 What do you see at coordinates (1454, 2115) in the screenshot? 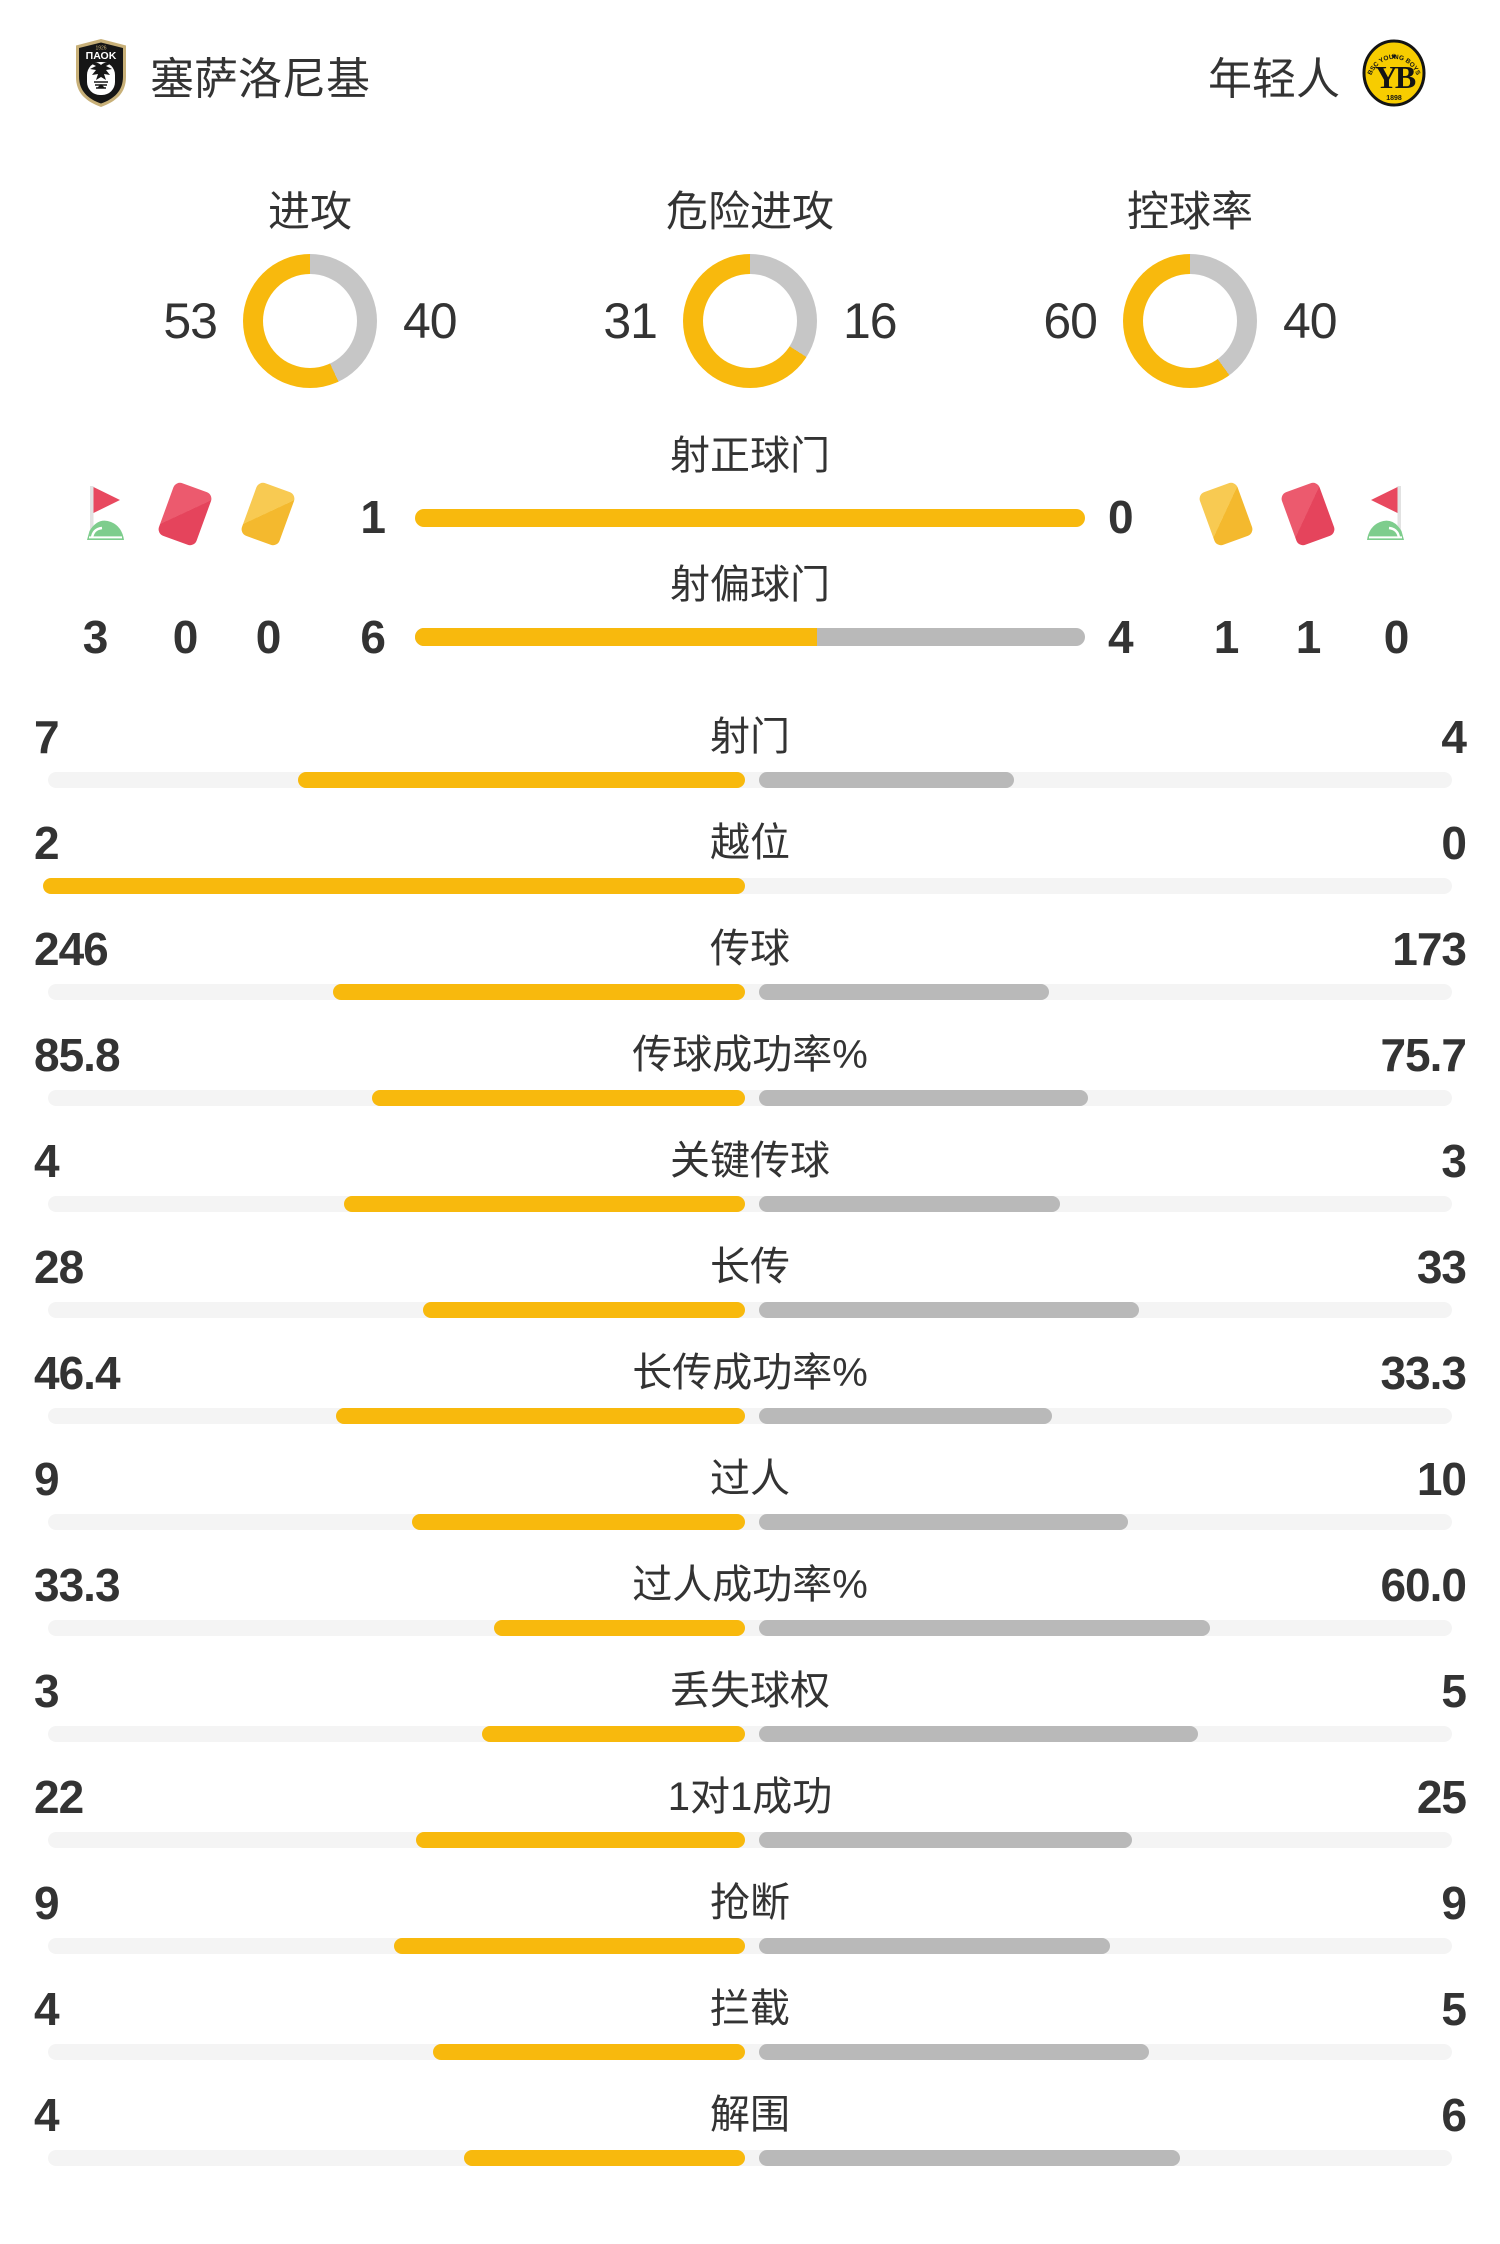
I see `stat-away-value: 6` at bounding box center [1454, 2115].